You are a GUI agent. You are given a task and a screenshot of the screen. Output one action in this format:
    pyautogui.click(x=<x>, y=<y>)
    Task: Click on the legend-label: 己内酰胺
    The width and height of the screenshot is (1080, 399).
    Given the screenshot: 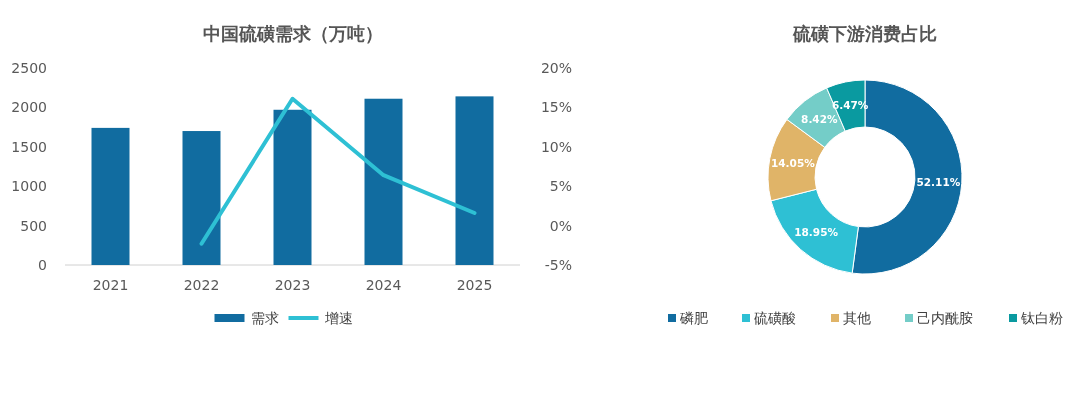 What is the action you would take?
    pyautogui.click(x=945, y=318)
    